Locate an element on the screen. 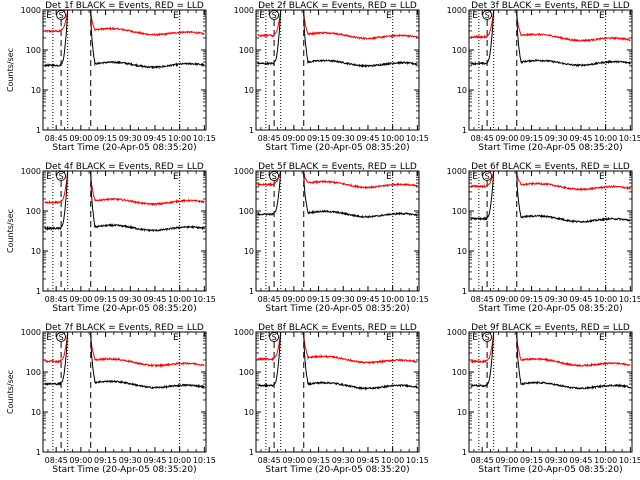  panel-title: Det 5f BLACK = Events, RED = LLD is located at coordinates (337, 167).